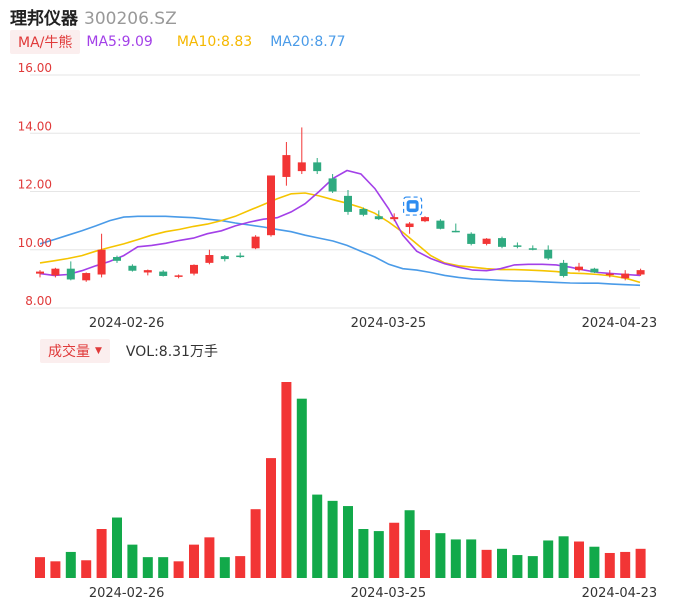 The width and height of the screenshot is (686, 606). I want to click on volume-indicator-label: 成交量, so click(69, 352).